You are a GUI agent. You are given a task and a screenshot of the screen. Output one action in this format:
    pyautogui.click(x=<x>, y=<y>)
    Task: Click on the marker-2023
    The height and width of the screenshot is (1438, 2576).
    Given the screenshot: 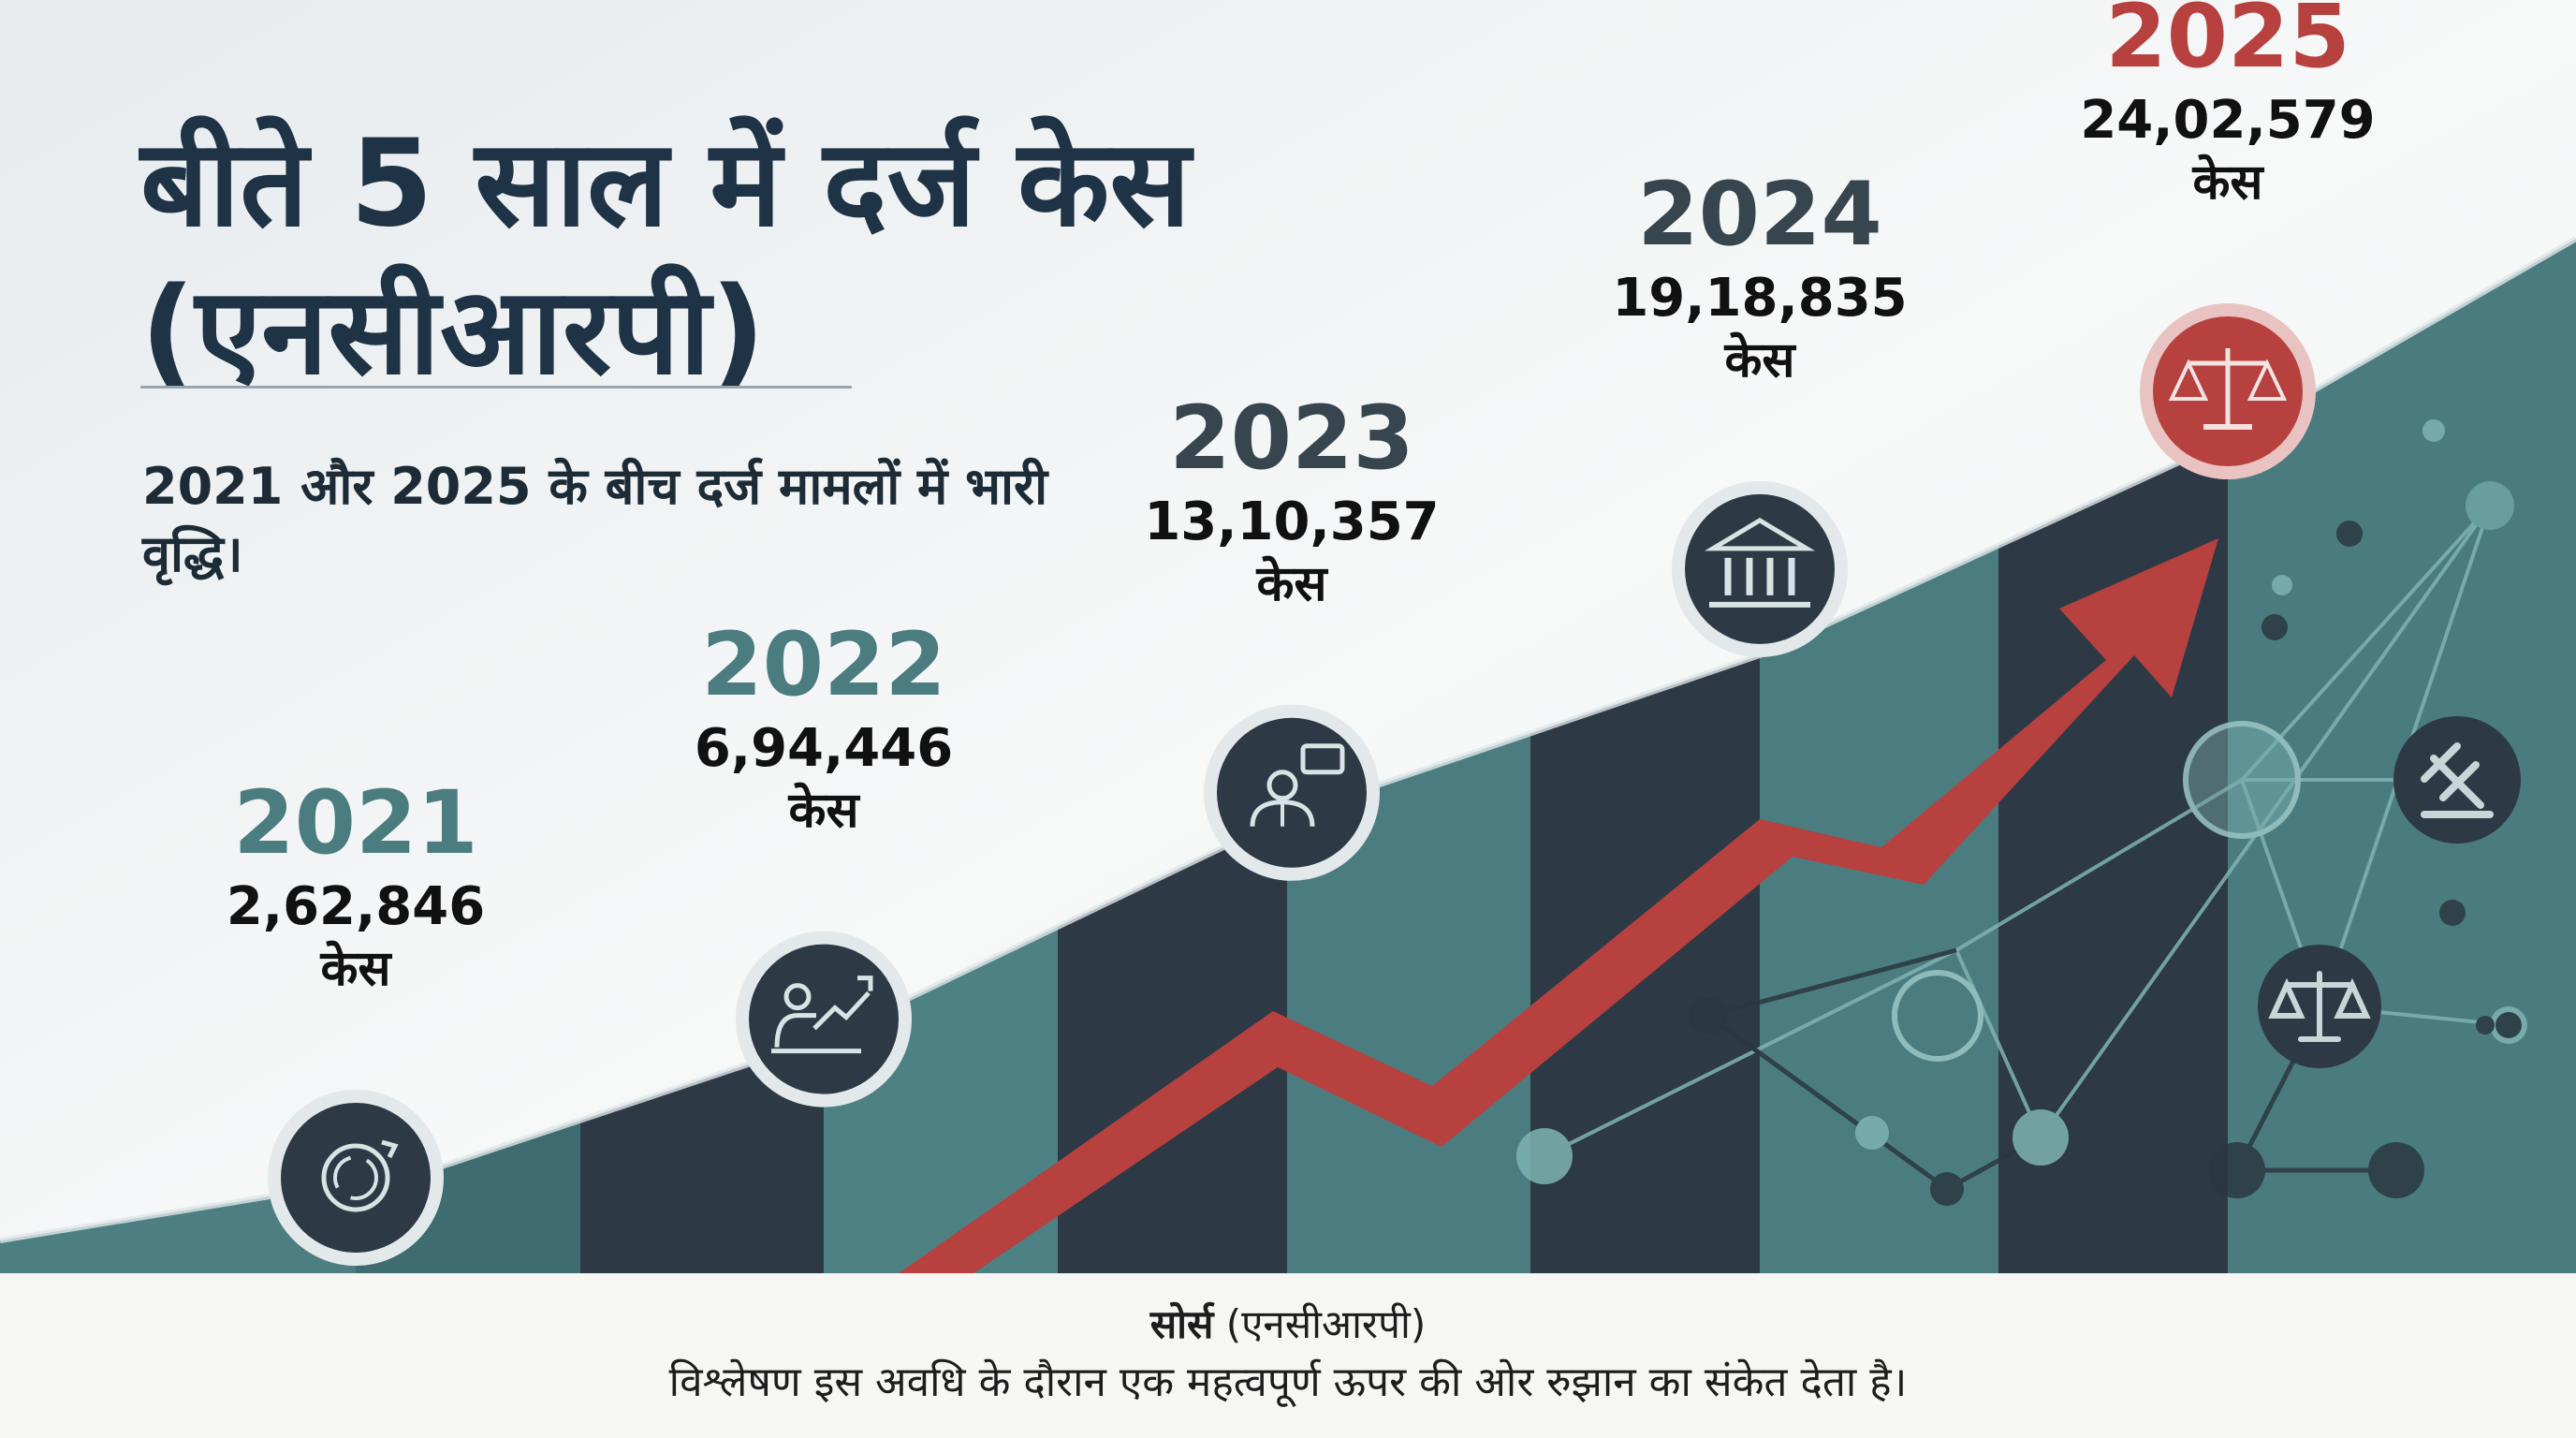 What is the action you would take?
    pyautogui.click(x=1292, y=792)
    